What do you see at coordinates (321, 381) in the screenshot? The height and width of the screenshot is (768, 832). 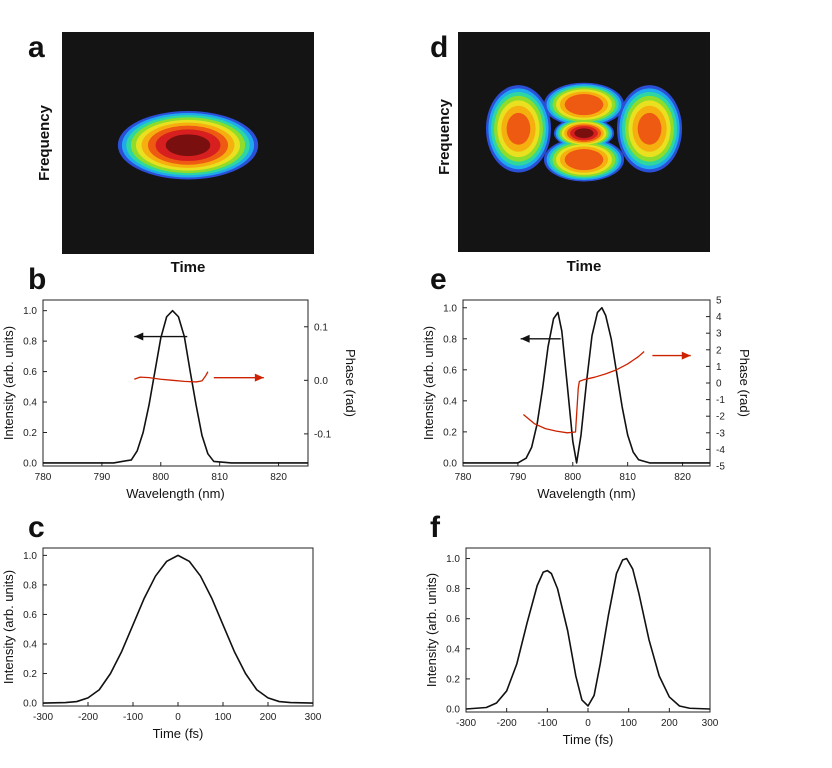 I see `y2-tick-label: 0.0` at bounding box center [321, 381].